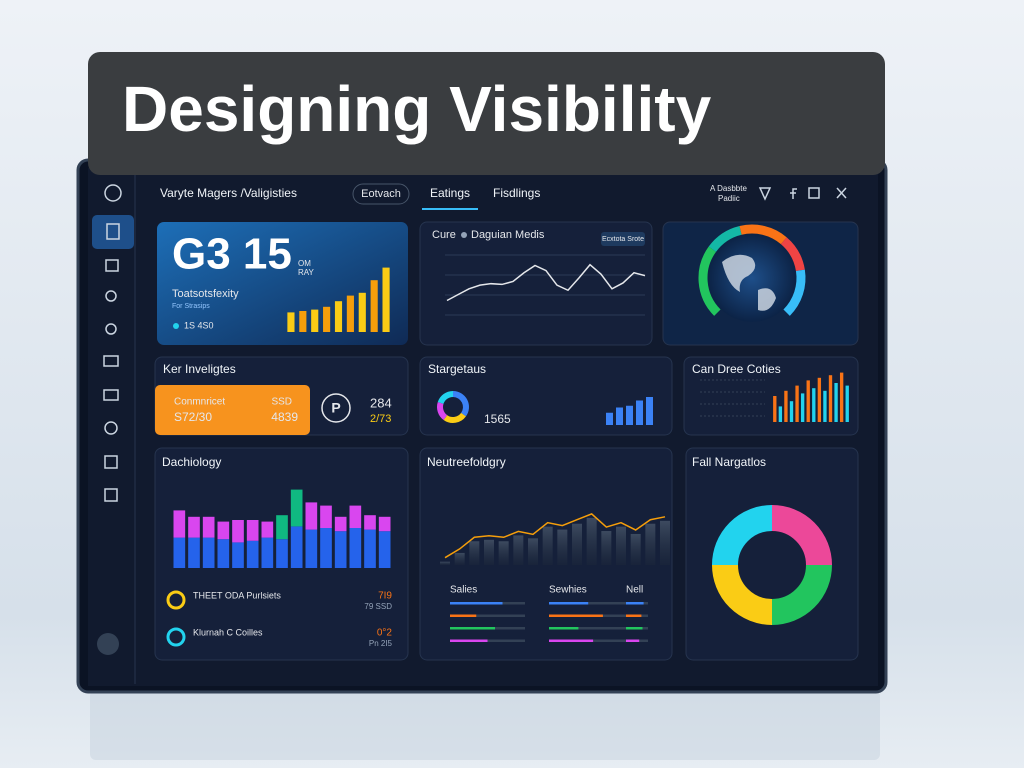 Image resolution: width=1024 pixels, height=768 pixels. Describe the element at coordinates (466, 462) in the screenshot. I see `neuro-title: Neutreefoldgry` at that location.